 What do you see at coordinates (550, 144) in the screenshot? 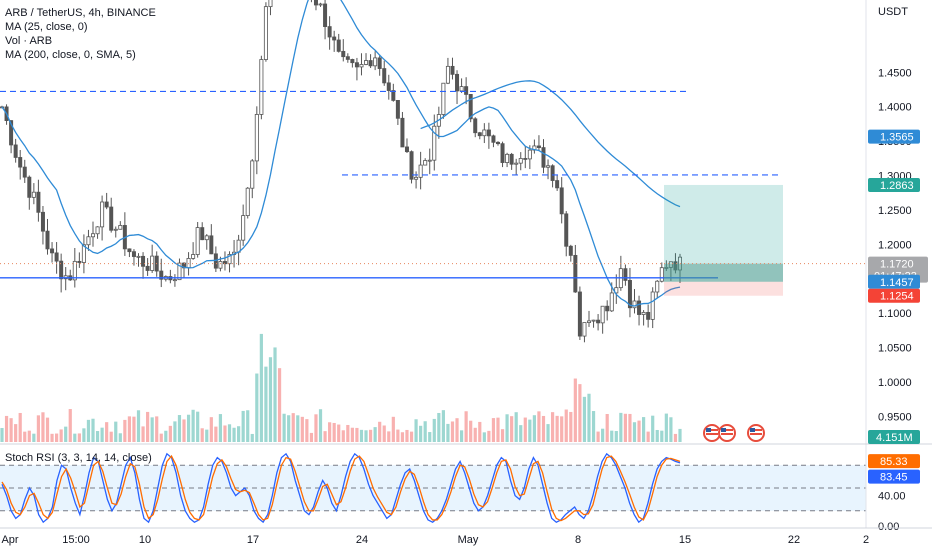
I see `ma200-line` at bounding box center [550, 144].